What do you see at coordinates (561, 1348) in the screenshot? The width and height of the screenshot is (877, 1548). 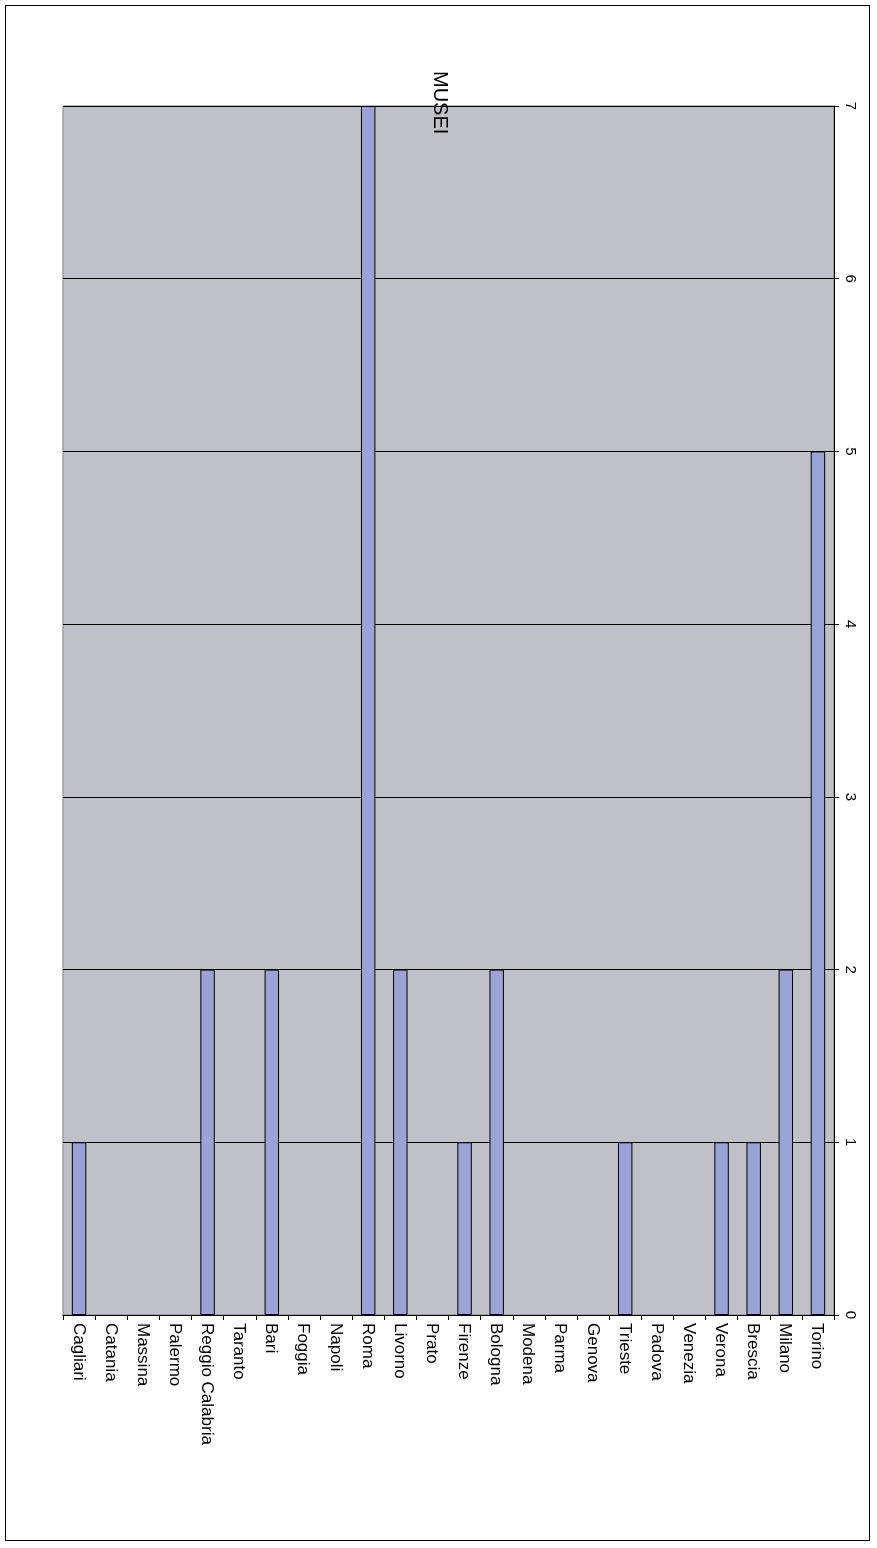 I see `x-tick-label: Parma` at bounding box center [561, 1348].